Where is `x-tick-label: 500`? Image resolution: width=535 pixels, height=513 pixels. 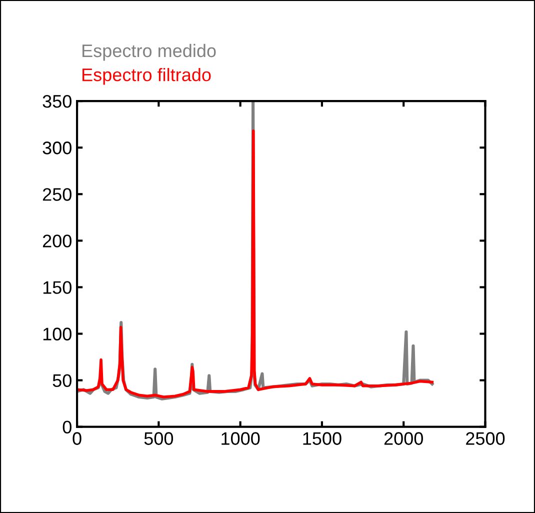
x-tick-label: 500 is located at coordinates (159, 438).